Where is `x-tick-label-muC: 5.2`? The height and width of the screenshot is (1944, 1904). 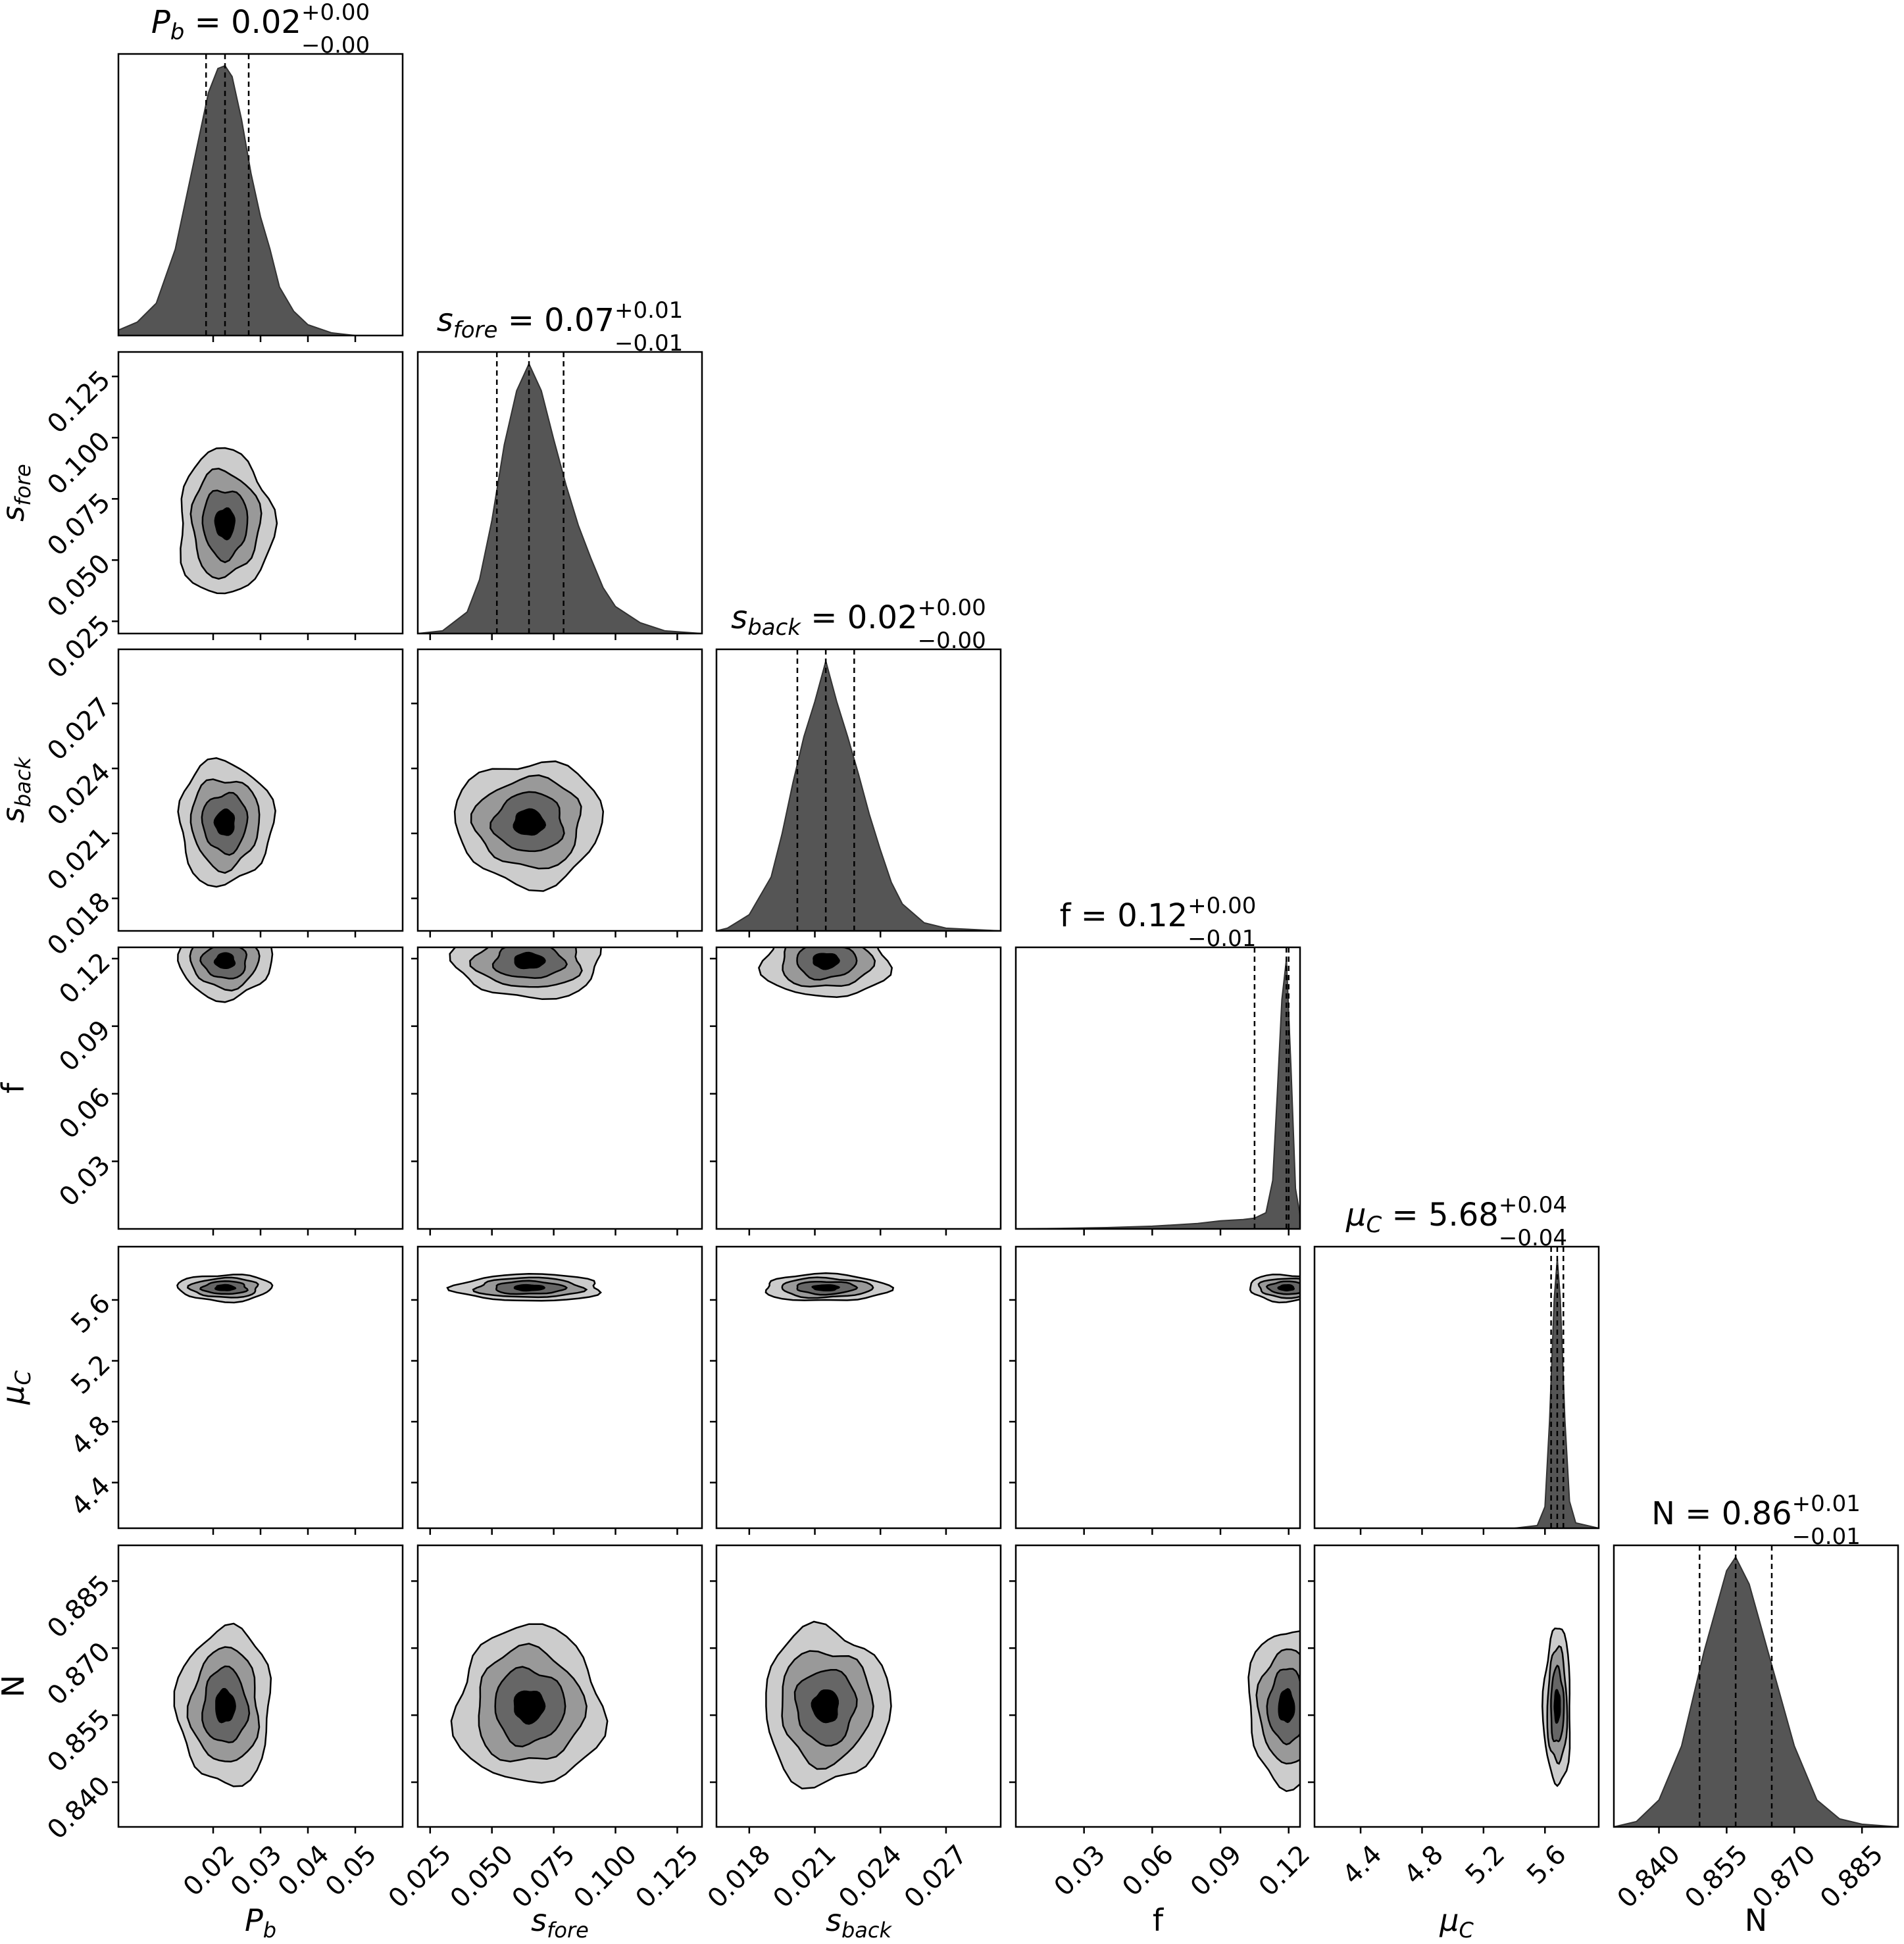
x-tick-label-muC: 5.2 is located at coordinates (1485, 1865).